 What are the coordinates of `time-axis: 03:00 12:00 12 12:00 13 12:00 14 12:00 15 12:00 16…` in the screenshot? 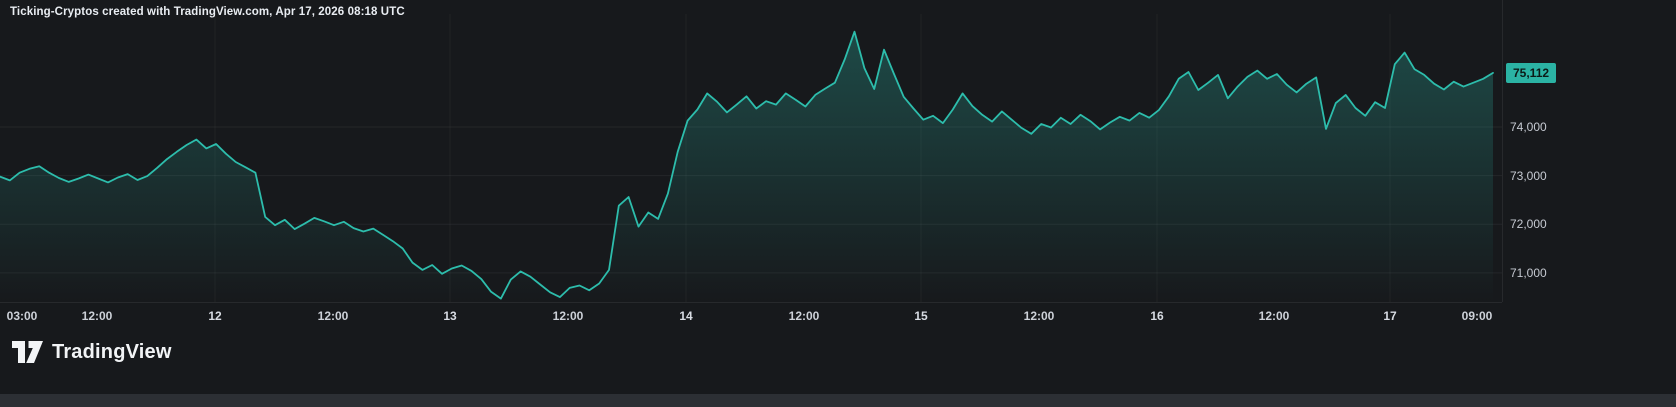 It's located at (751, 316).